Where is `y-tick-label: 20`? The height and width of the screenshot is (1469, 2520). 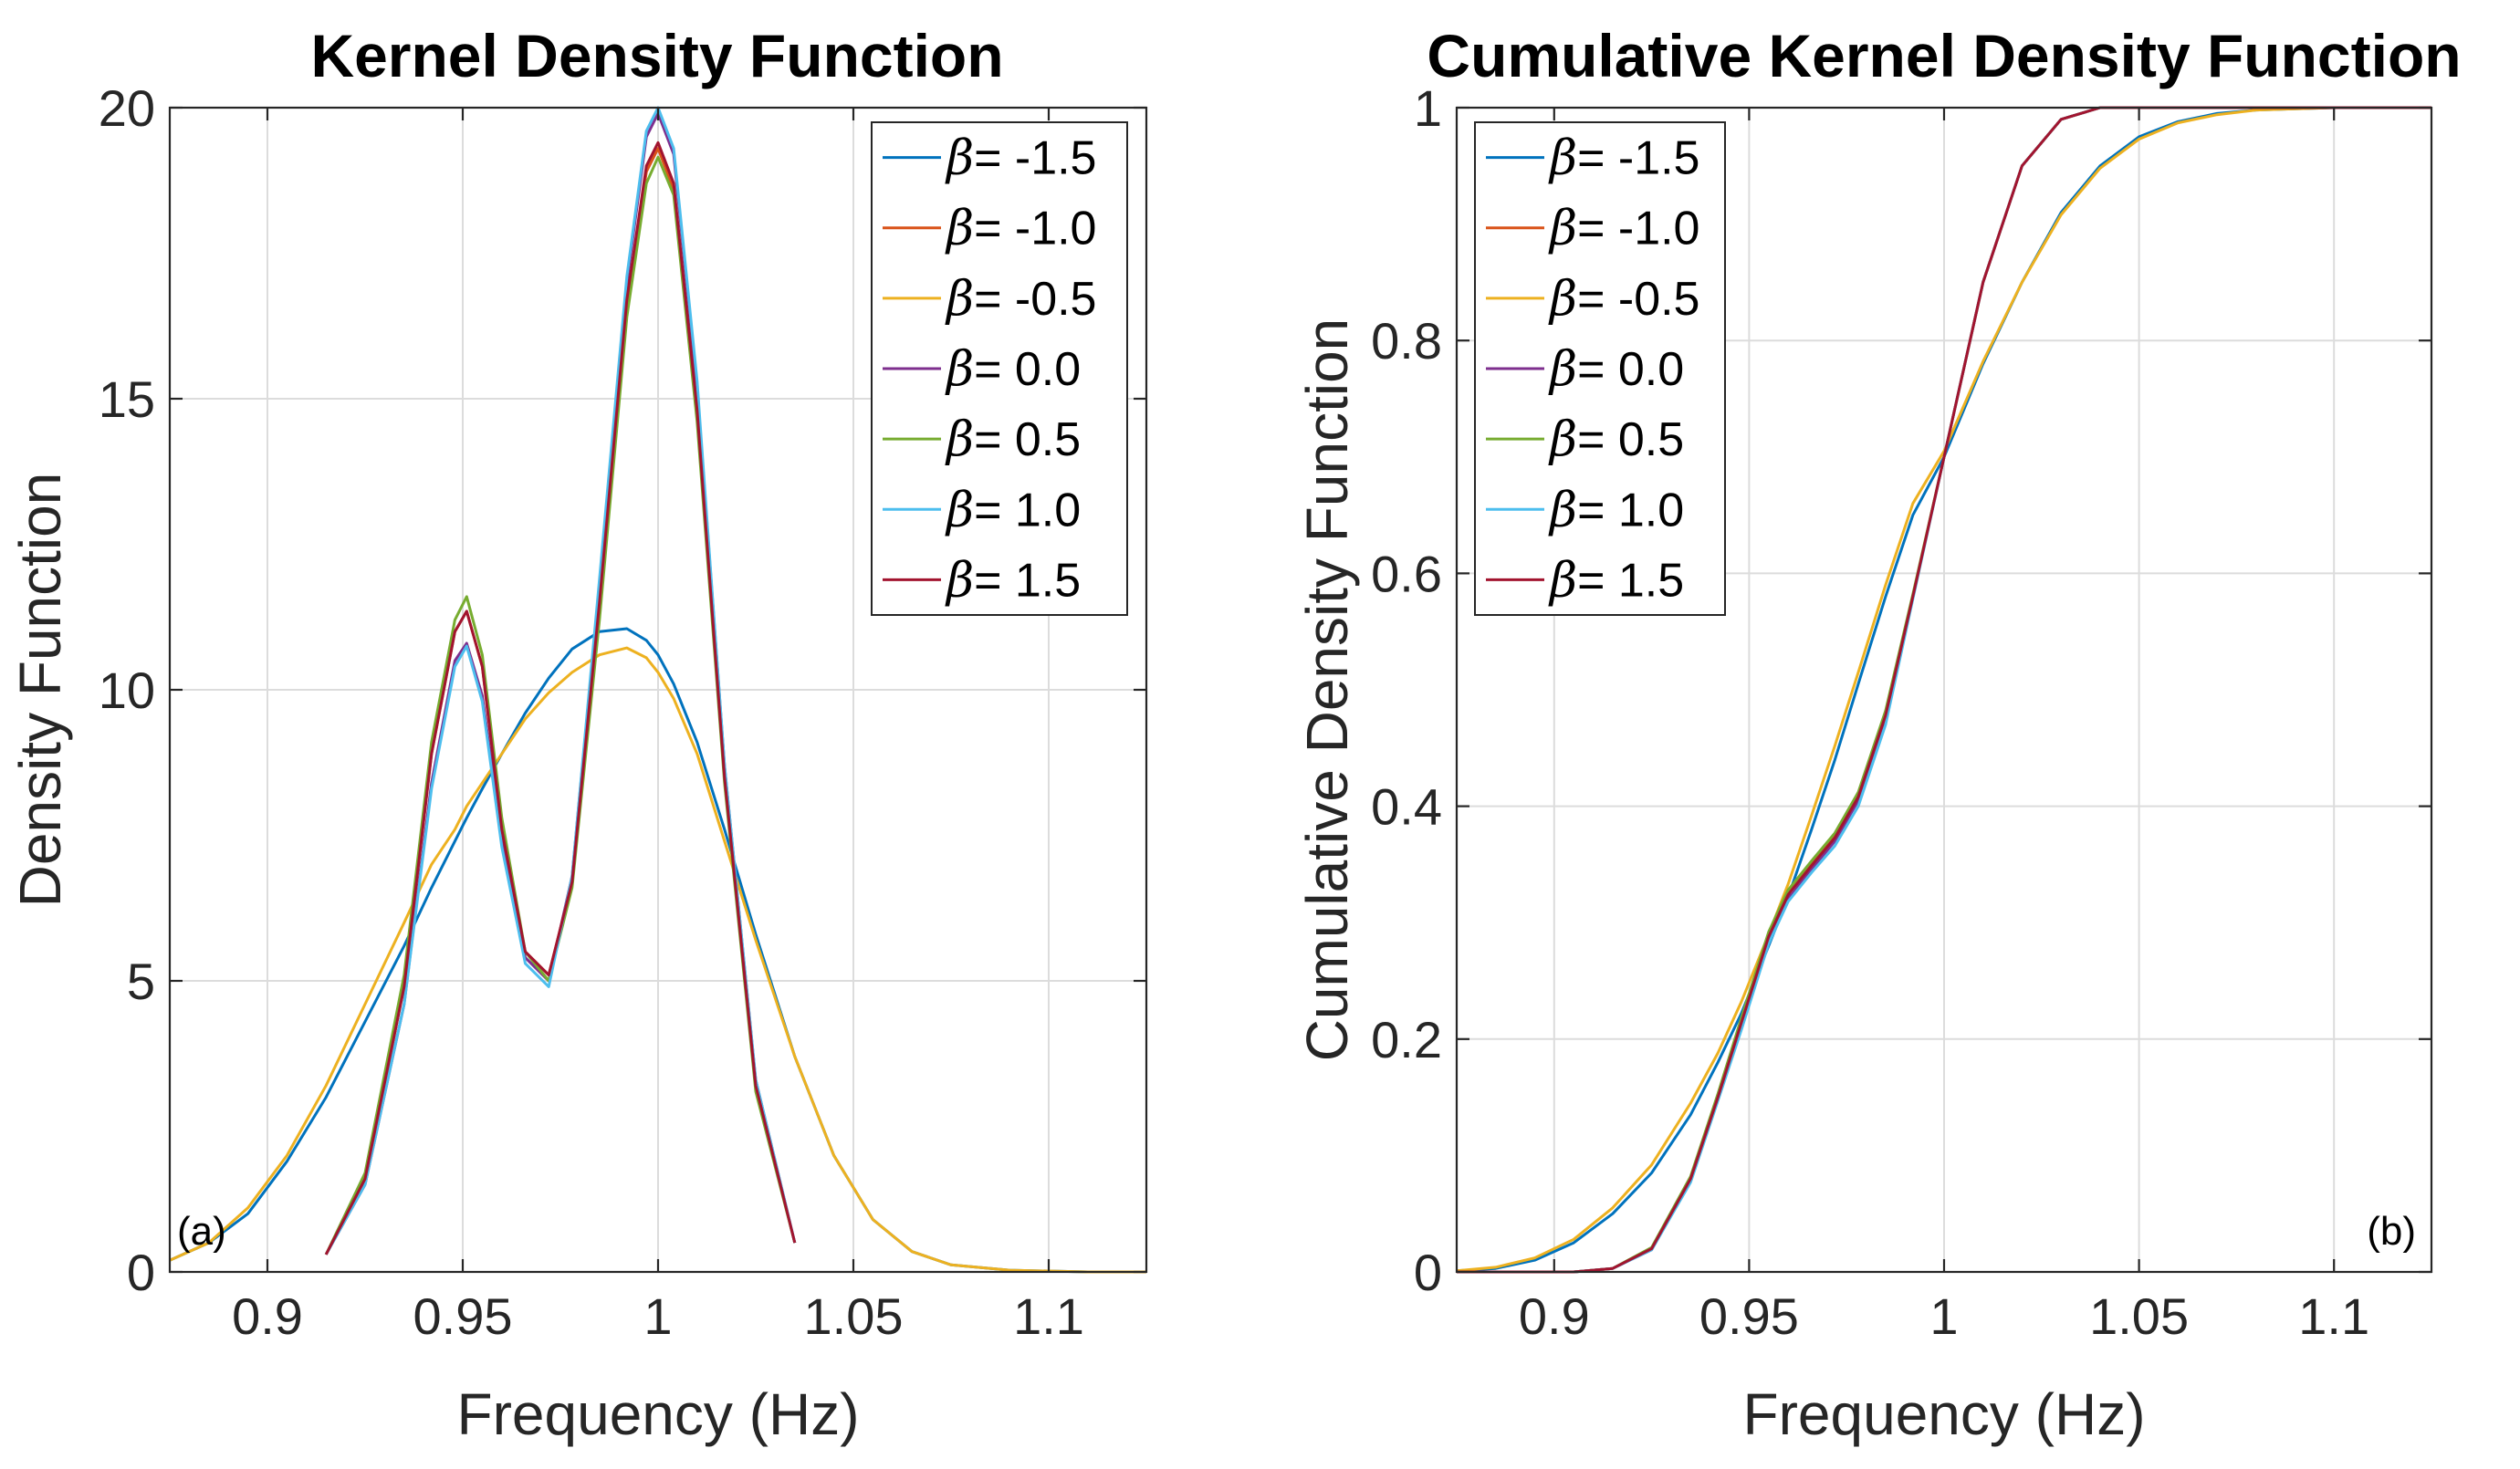
y-tick-label: 20 is located at coordinates (127, 108).